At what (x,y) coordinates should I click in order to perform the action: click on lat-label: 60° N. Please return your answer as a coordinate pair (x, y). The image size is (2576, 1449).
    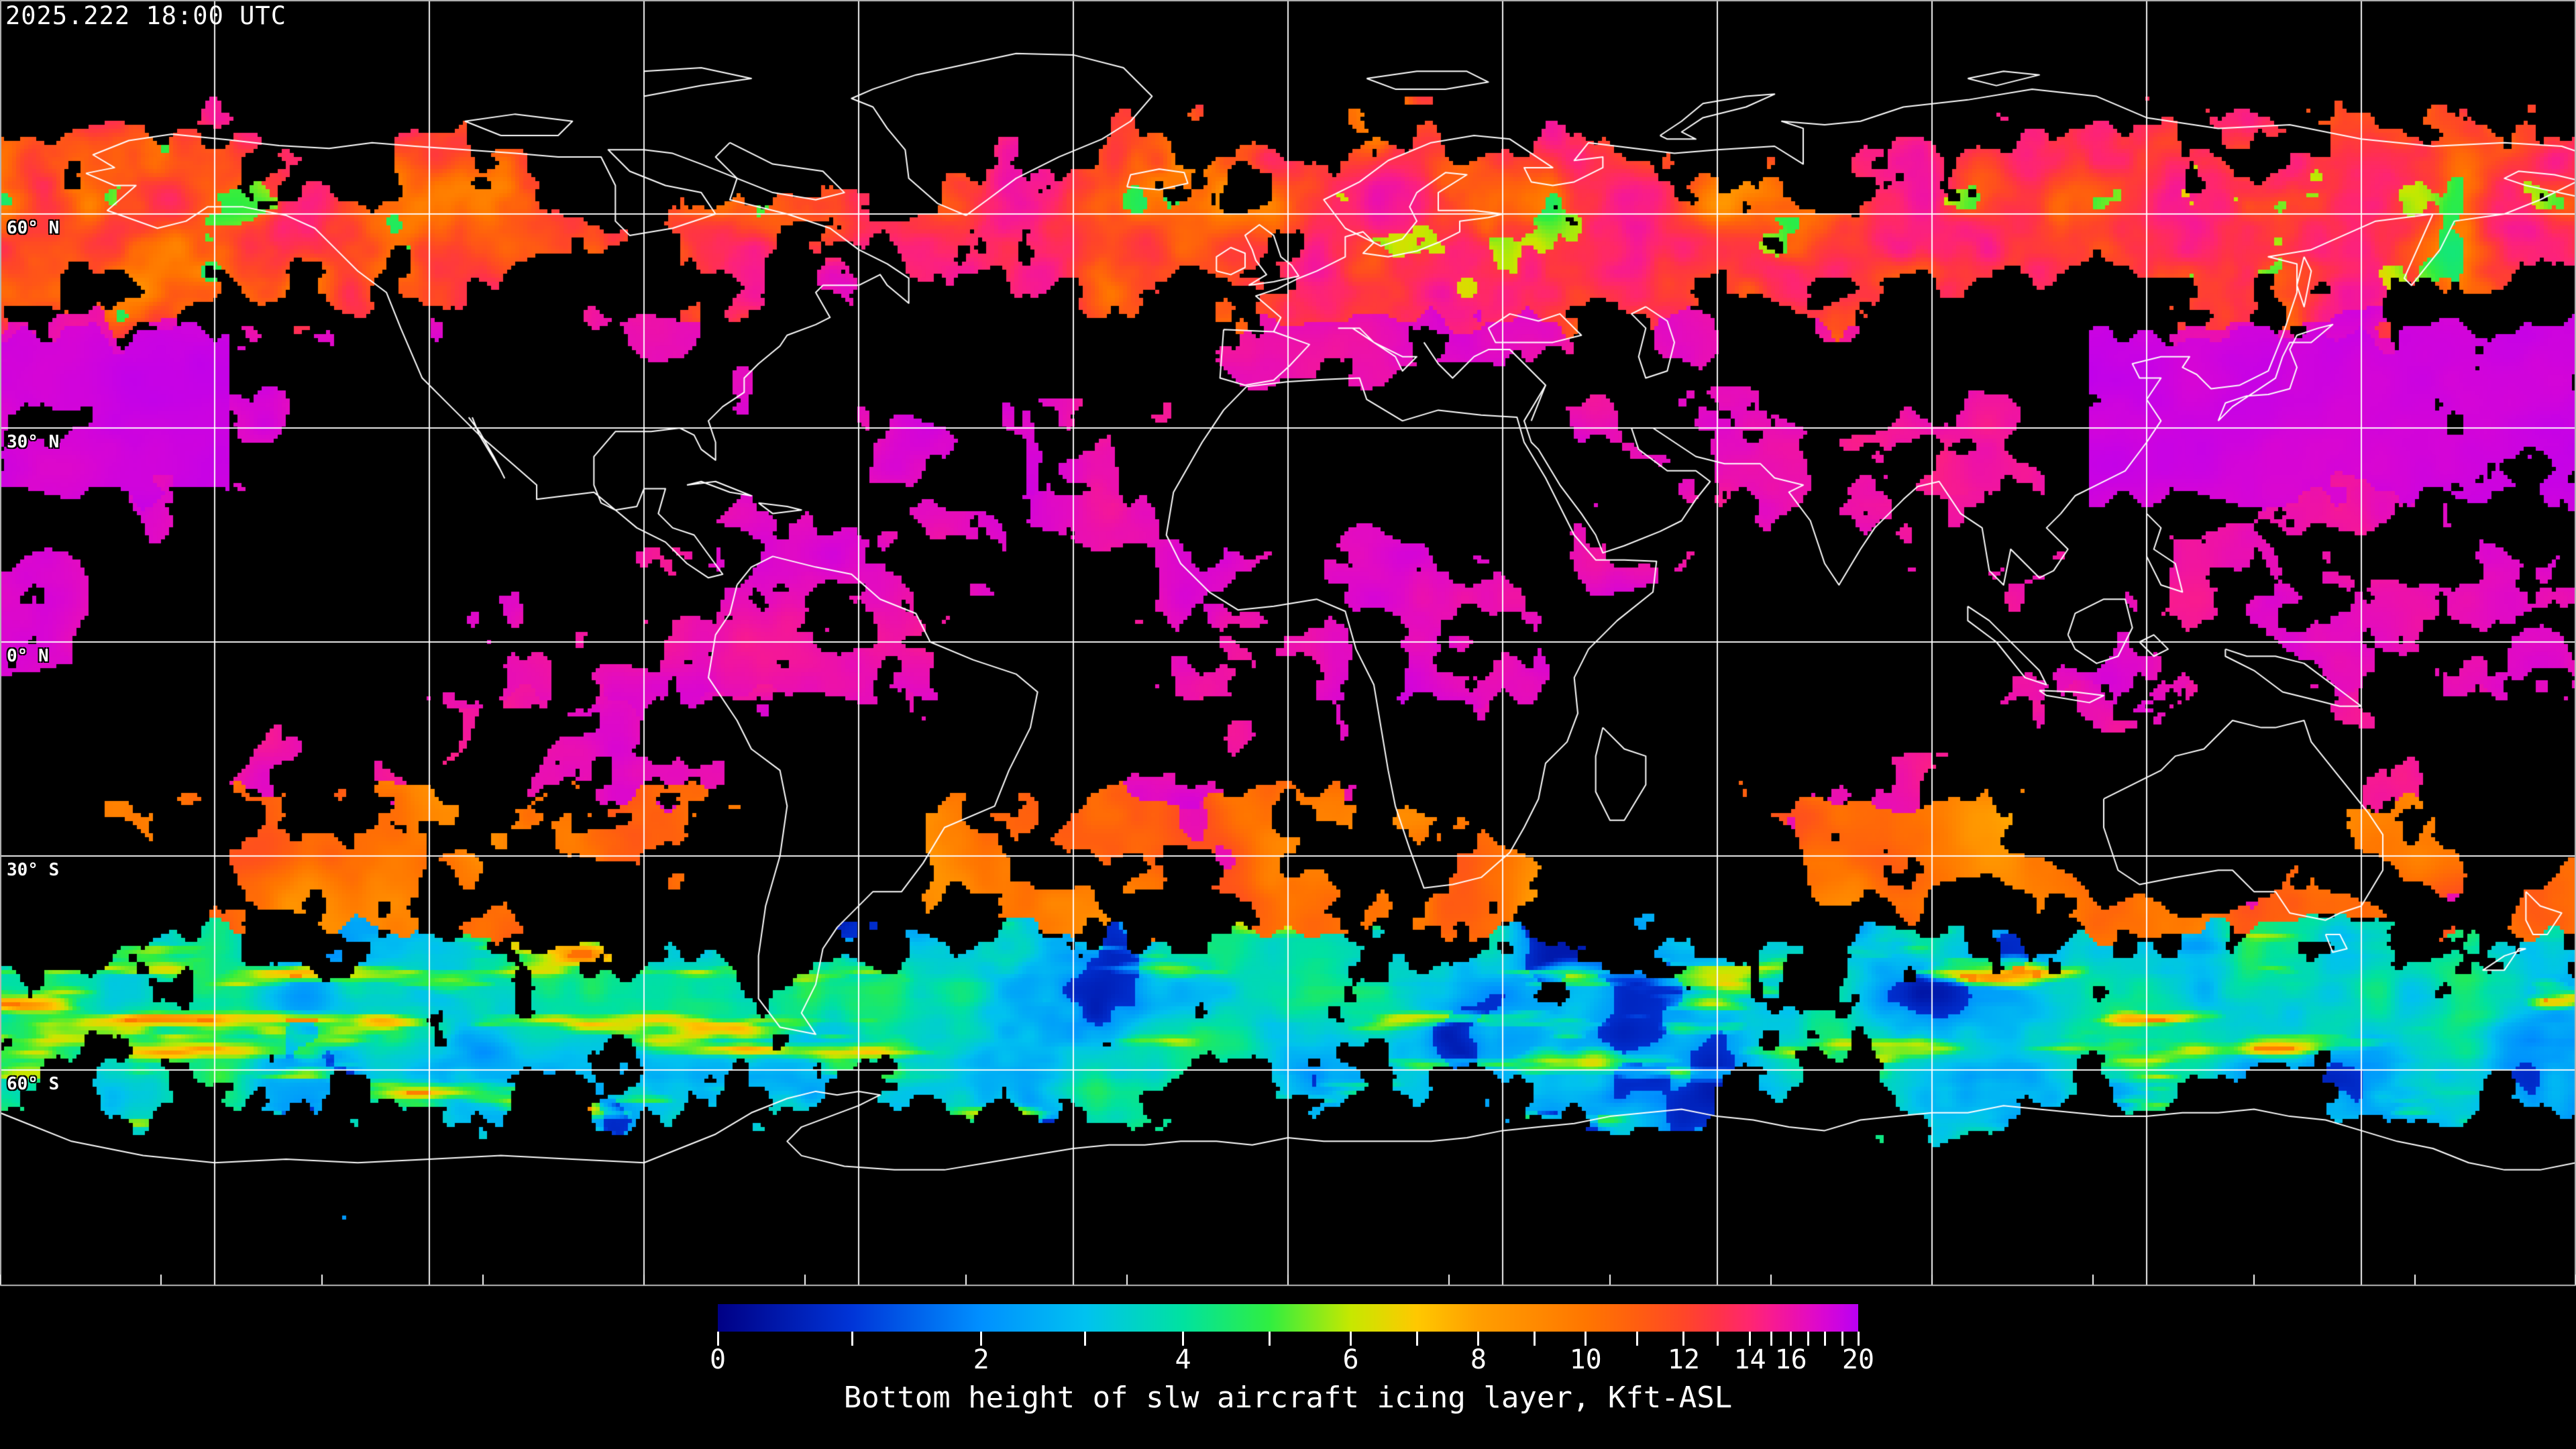
    Looking at the image, I should click on (33, 228).